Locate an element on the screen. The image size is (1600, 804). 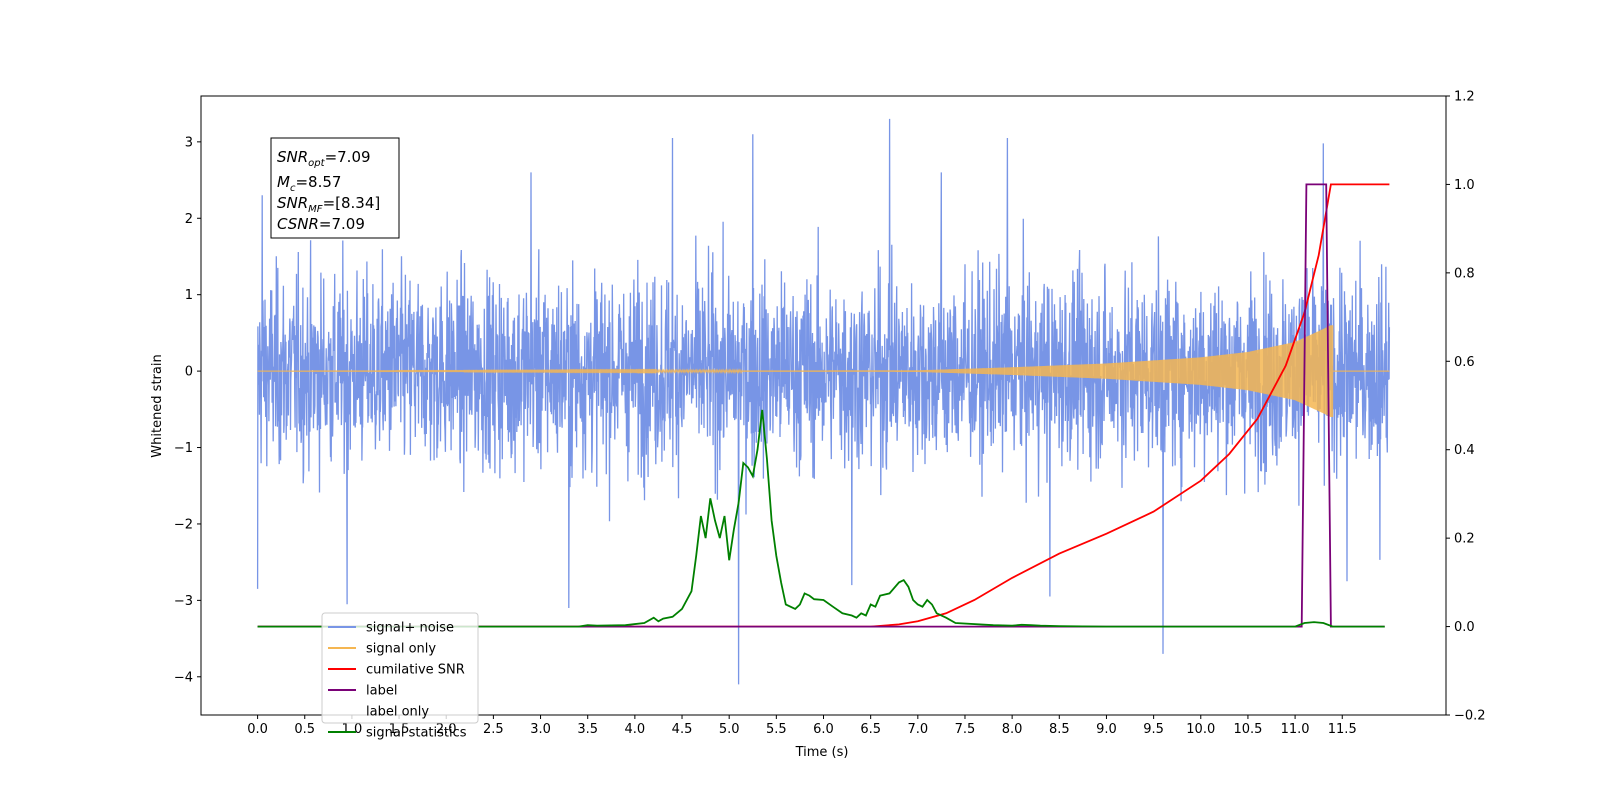
x-tick-label: 5.5 is located at coordinates (776, 729).